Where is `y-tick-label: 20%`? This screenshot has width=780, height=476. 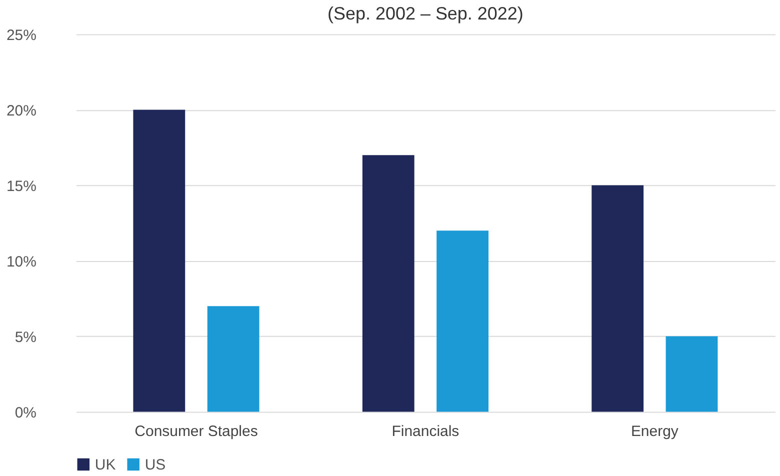 y-tick-label: 20% is located at coordinates (21, 111).